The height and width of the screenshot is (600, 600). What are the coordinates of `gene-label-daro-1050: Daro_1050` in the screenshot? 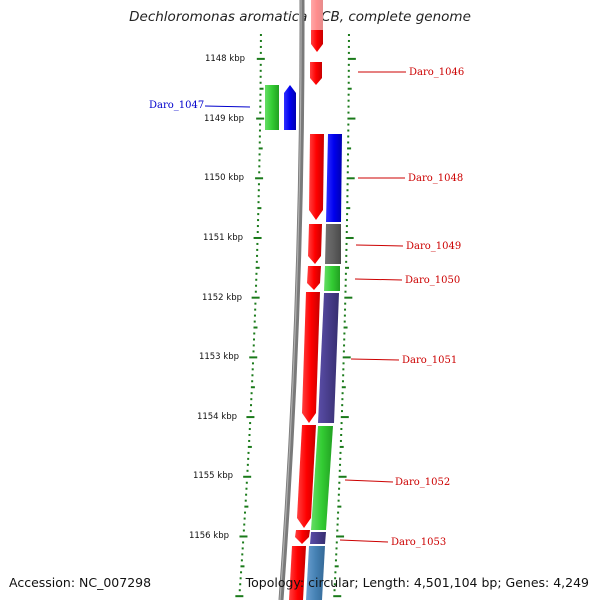 It's located at (432, 280).